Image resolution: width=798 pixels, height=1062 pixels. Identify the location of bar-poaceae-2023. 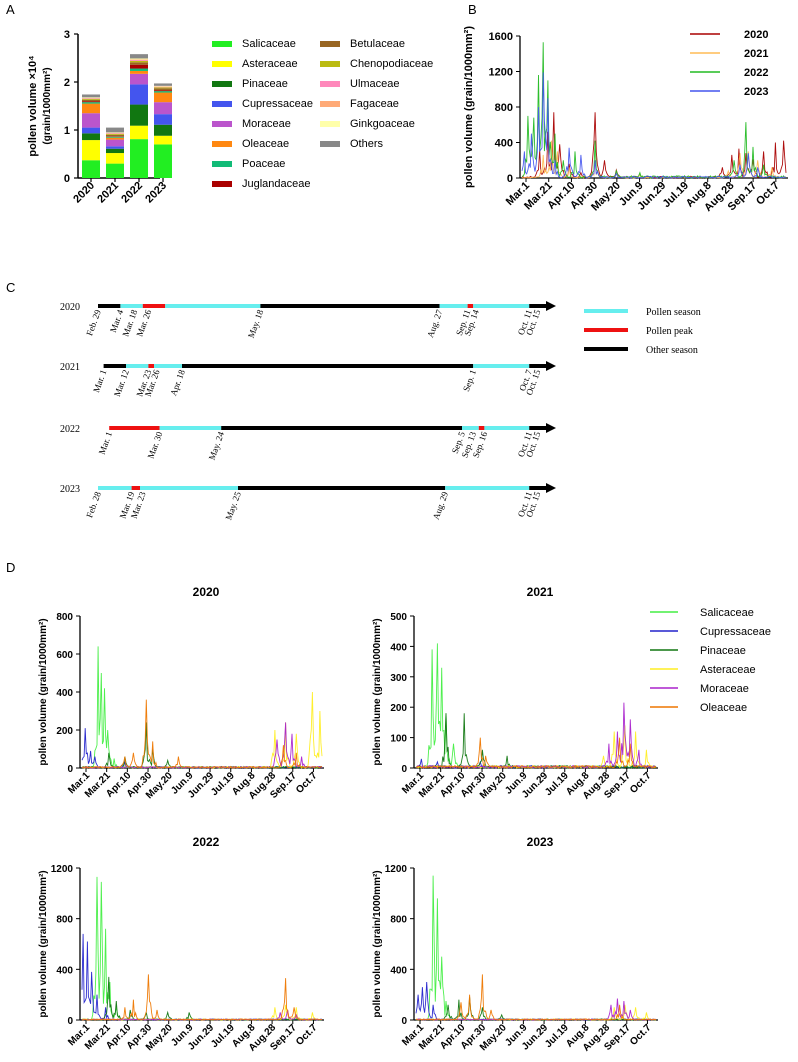
(163, 92).